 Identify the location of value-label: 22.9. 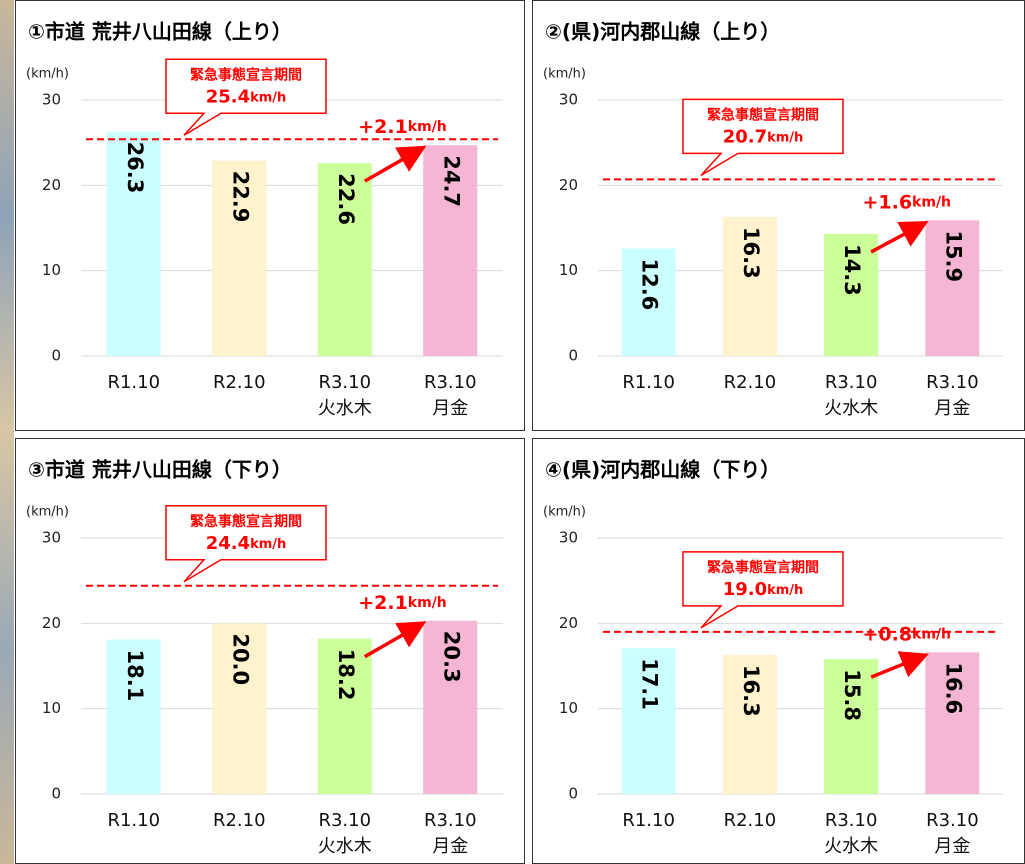
(240, 197).